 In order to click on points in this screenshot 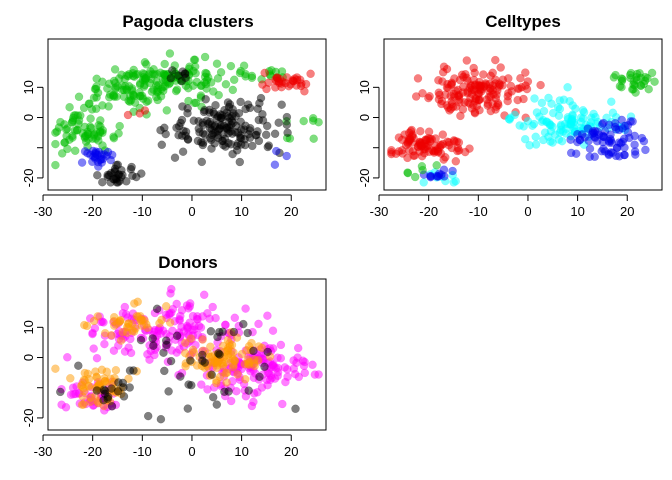, I will do `click(187, 118)`.